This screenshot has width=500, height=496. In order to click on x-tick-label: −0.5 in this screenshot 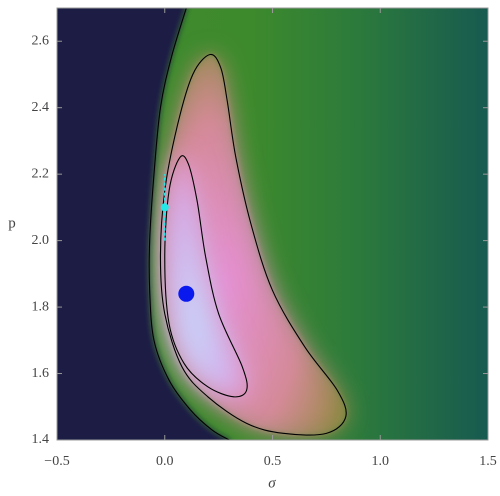, I will do `click(56, 461)`.